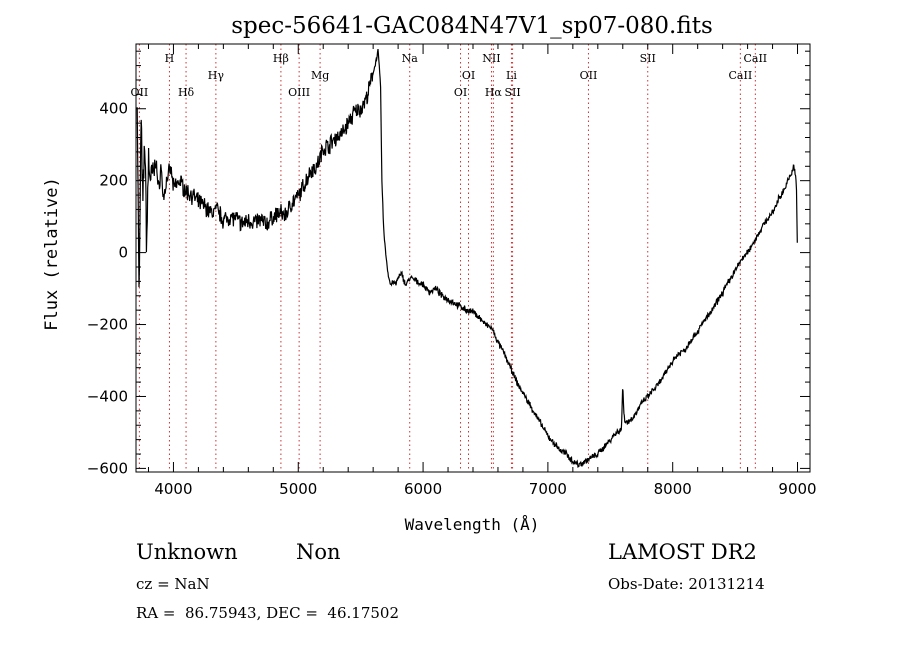  Describe the element at coordinates (320, 75) in the screenshot. I see `line-marker-label-6: Mg` at that location.